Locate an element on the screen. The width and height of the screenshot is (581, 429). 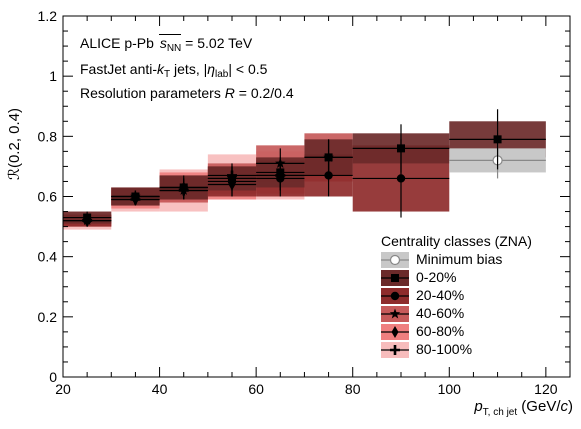
legend-label-minimum-bias: Minimum bias is located at coordinates (459, 259).